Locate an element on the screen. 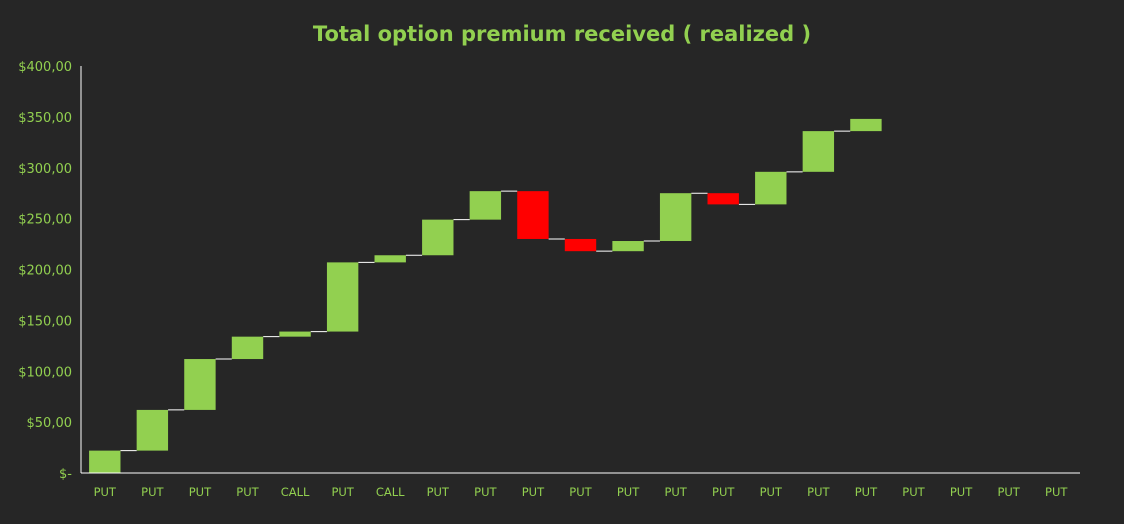  y-tick-label: $200,00 is located at coordinates (45, 271).